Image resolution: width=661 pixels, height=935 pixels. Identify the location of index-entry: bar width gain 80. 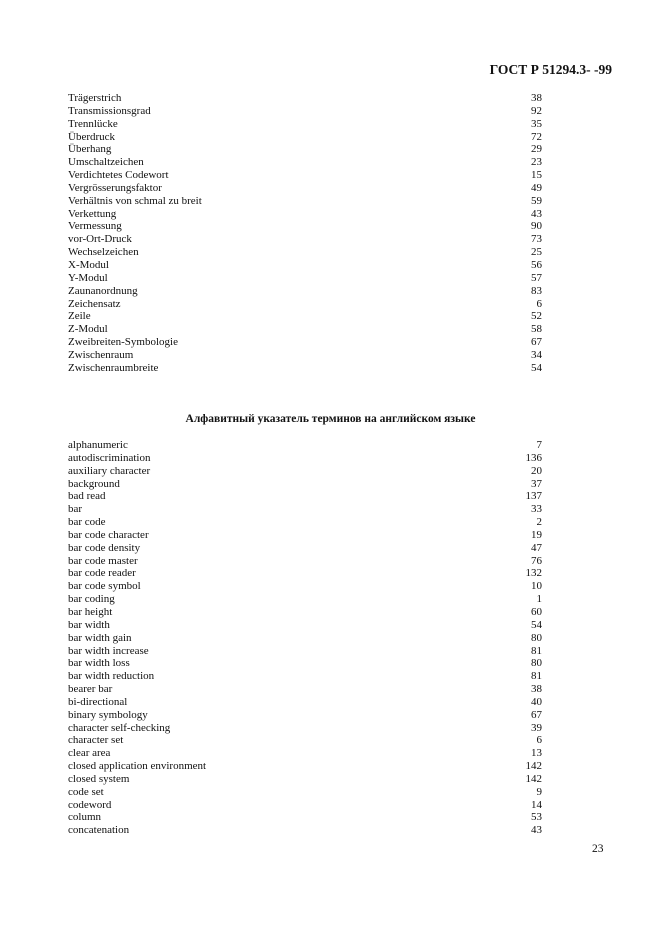
(305, 638).